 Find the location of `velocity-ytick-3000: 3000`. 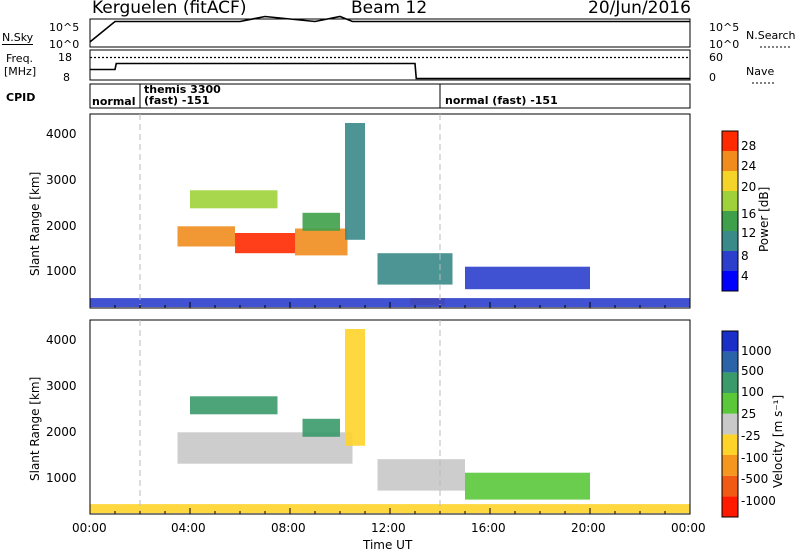

velocity-ytick-3000: 3000 is located at coordinates (61, 386).